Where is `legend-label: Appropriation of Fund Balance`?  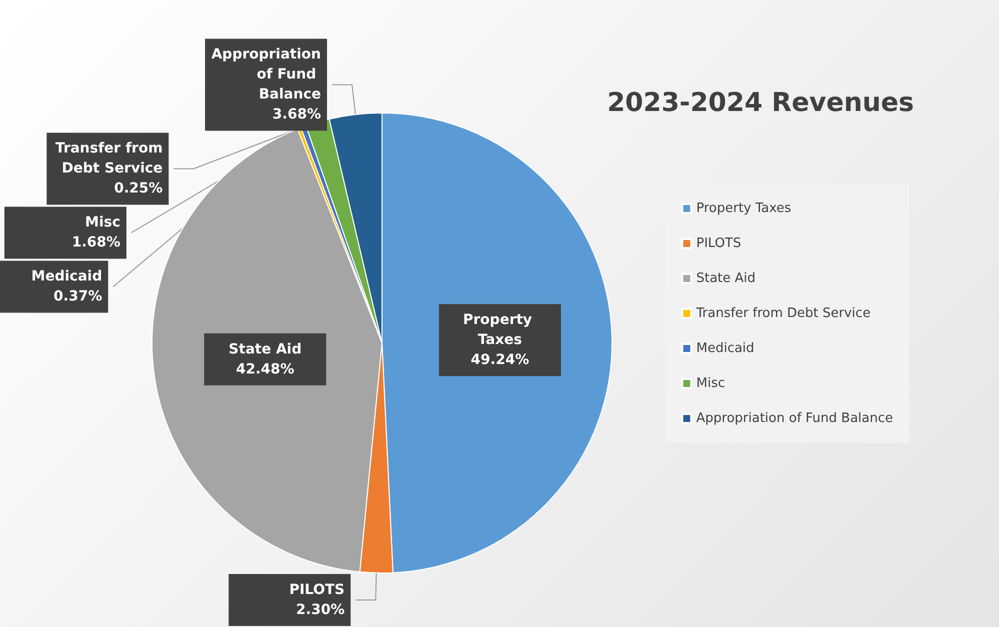
legend-label: Appropriation of Fund Balance is located at coordinates (795, 418).